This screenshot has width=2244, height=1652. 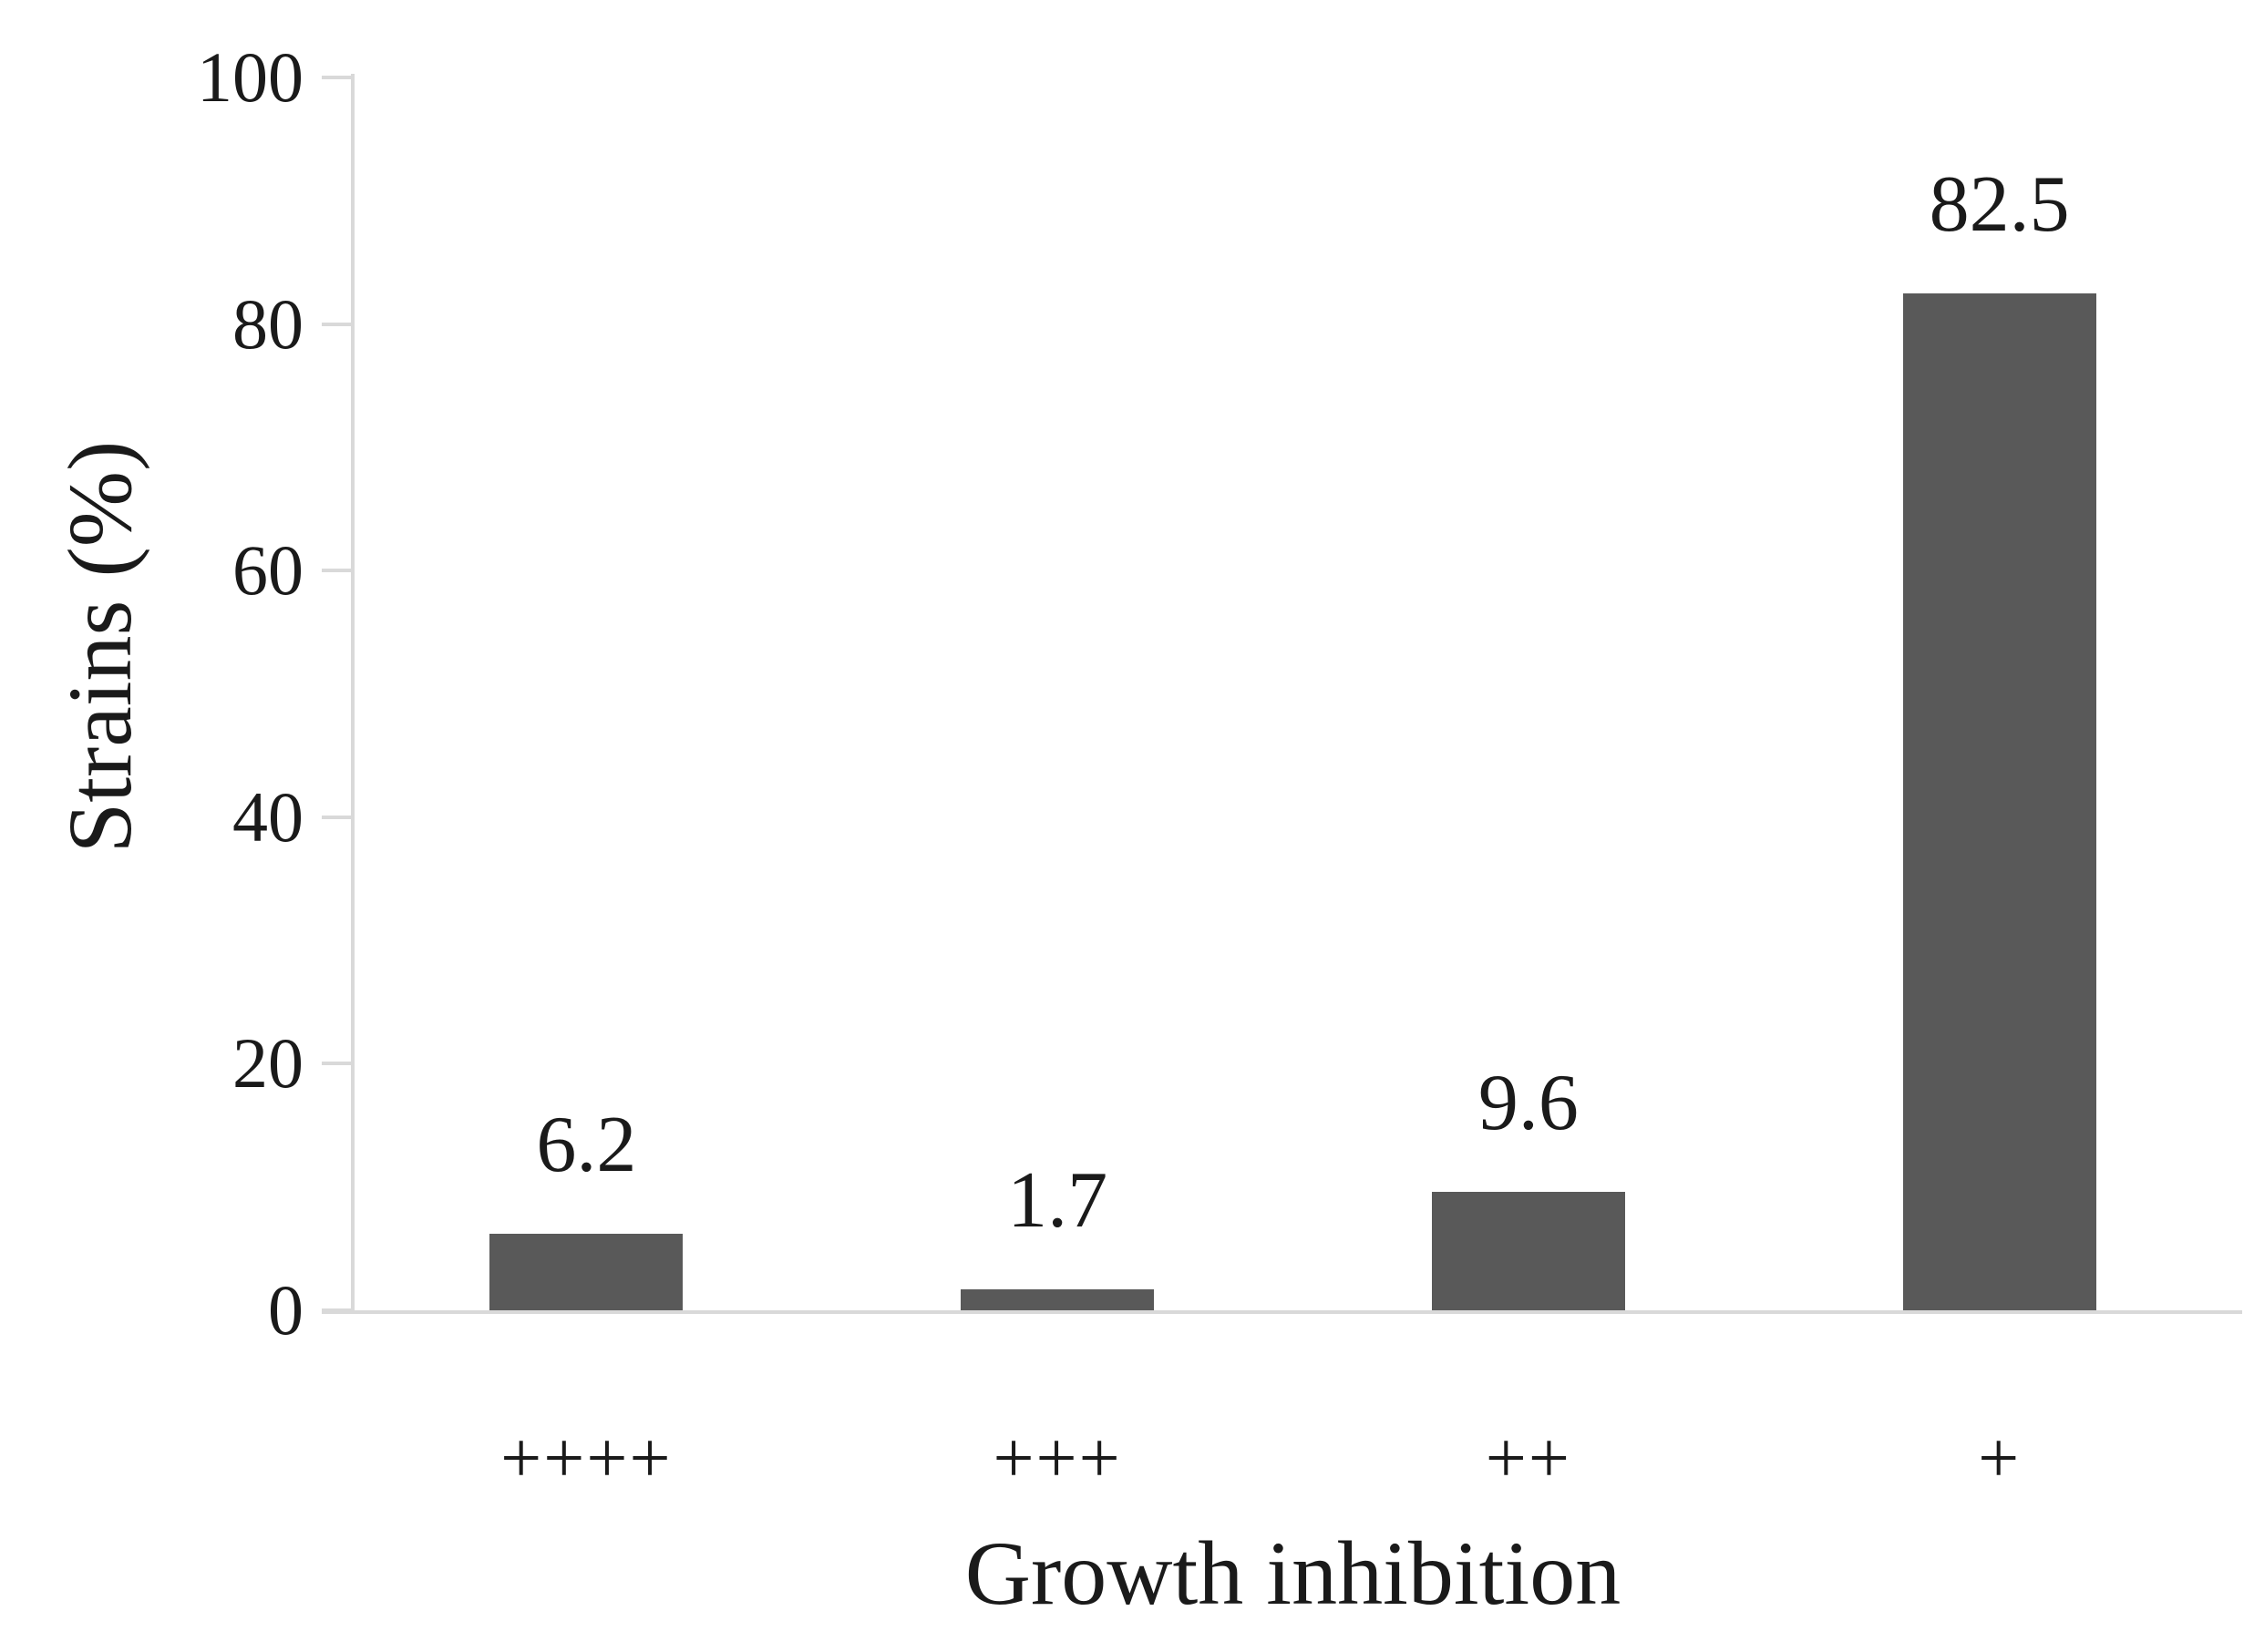 What do you see at coordinates (1057, 1200) in the screenshot?
I see `bar-value-label: 1.7` at bounding box center [1057, 1200].